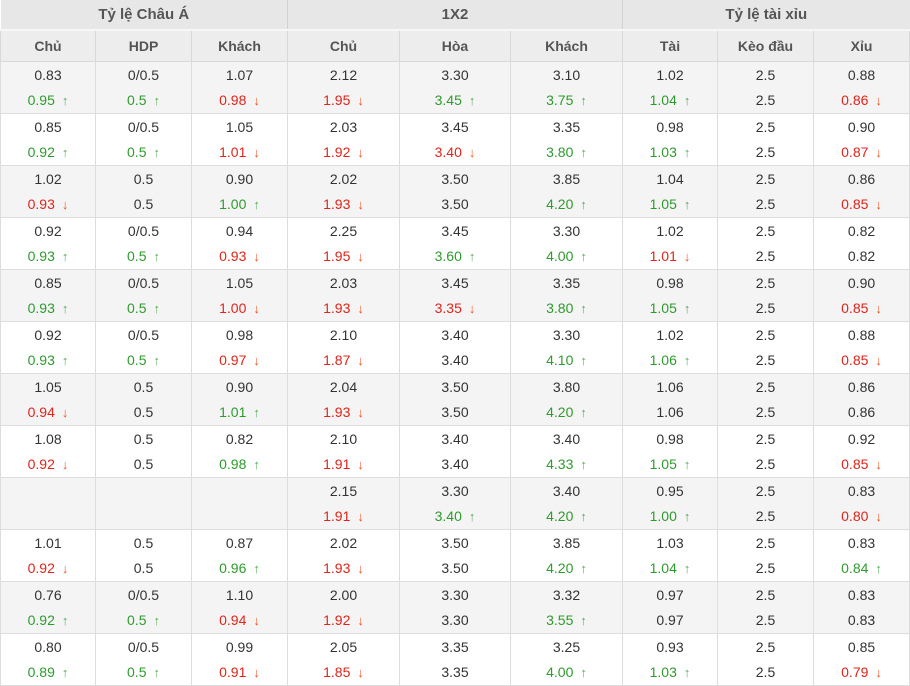 The image size is (910, 686). Describe the element at coordinates (143, 503) in the screenshot. I see `odds-cell` at that location.